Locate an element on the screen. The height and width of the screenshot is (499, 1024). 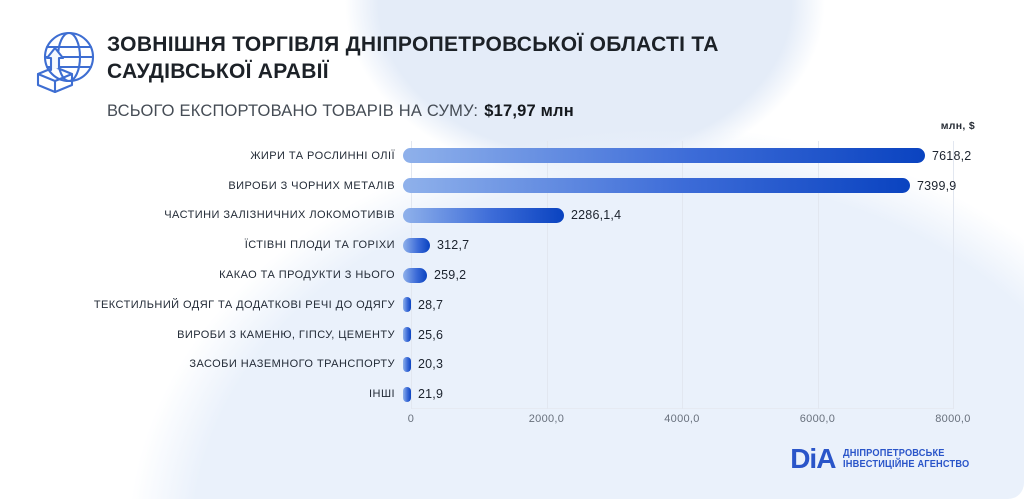
x-tick-label: 6000,0 is located at coordinates (817, 419).